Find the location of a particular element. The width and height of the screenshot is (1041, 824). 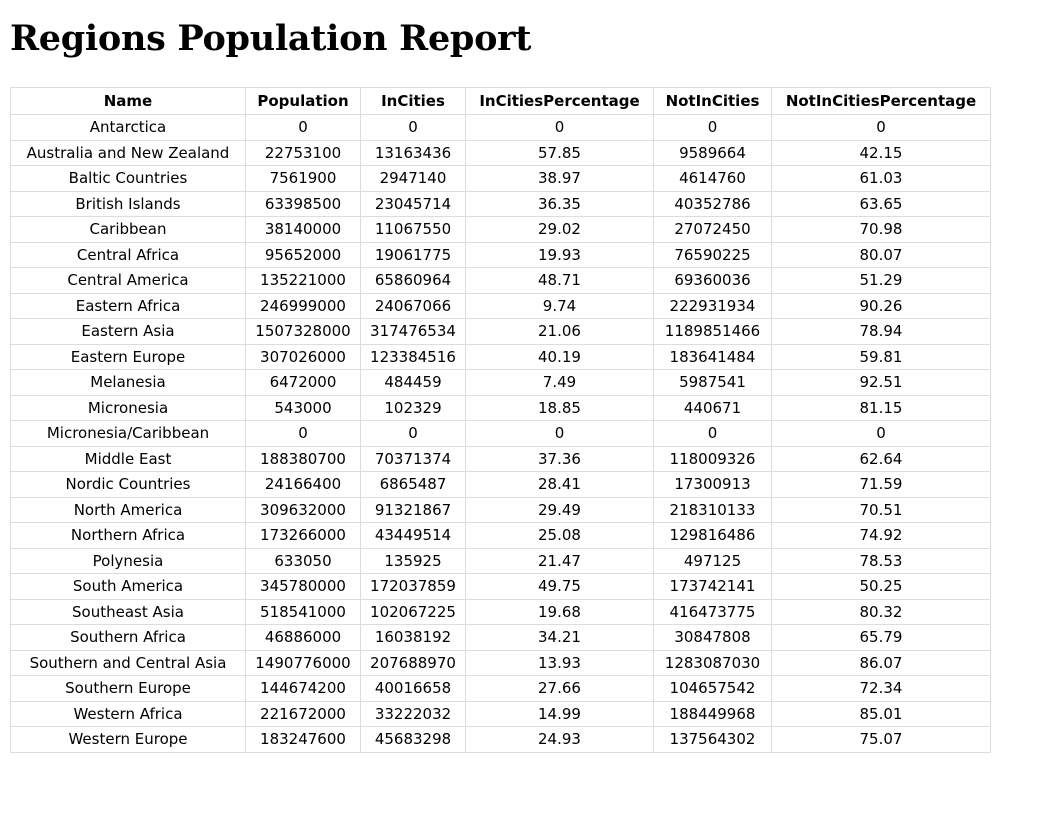

notincities-cell: 222931934 is located at coordinates (712, 305).